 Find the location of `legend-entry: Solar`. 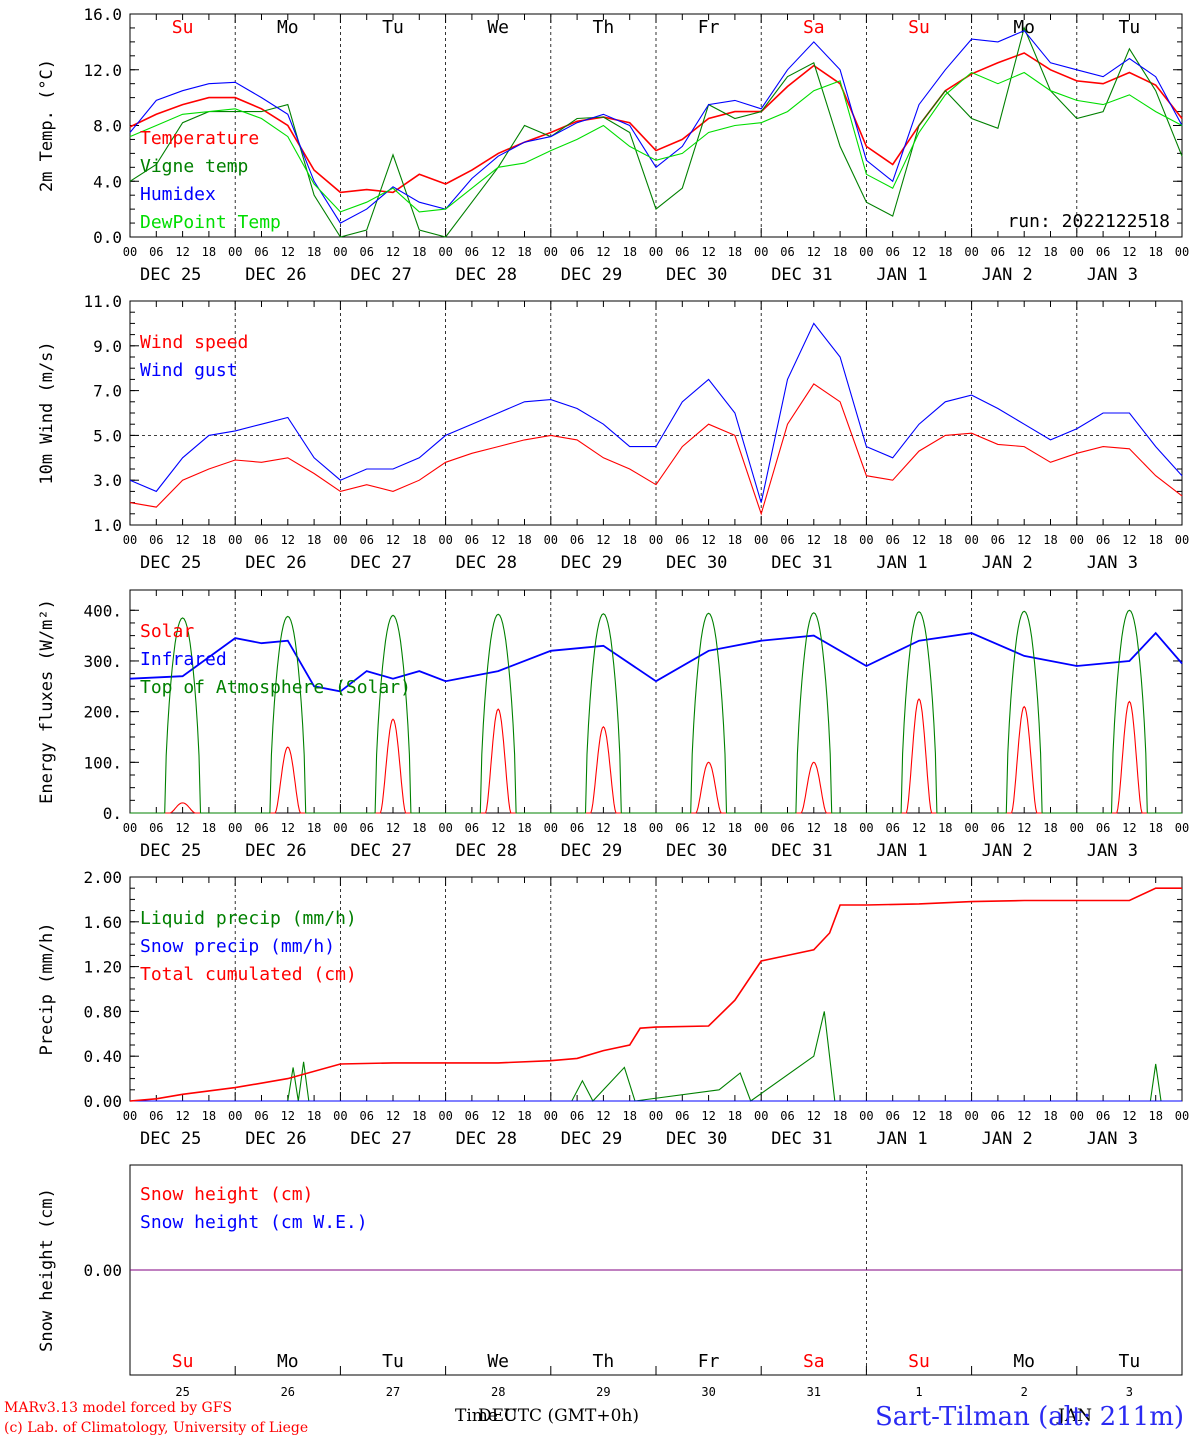

legend-entry: Solar is located at coordinates (167, 631).